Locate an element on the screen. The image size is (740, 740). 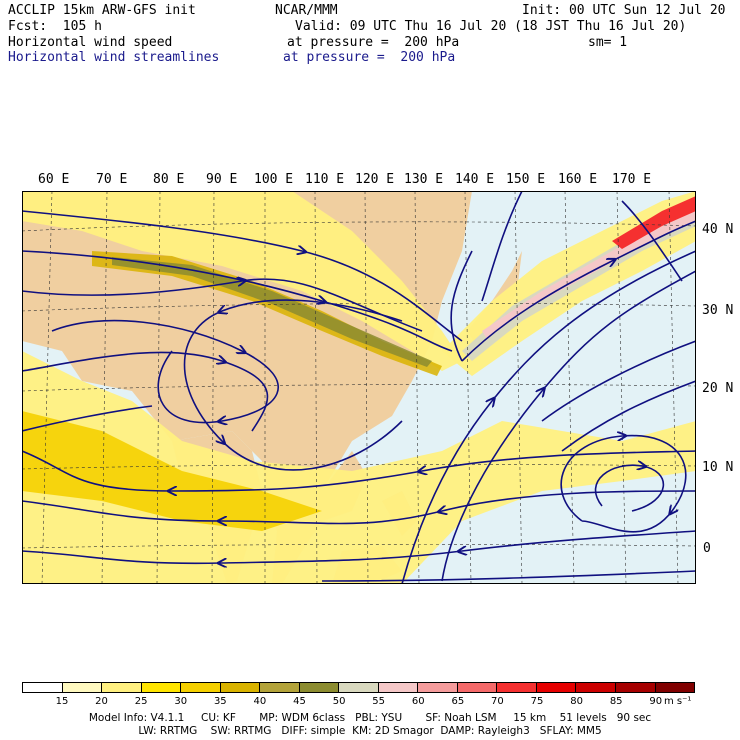
field2-level: at pressure = 200 hPa is located at coordinates (369, 57).